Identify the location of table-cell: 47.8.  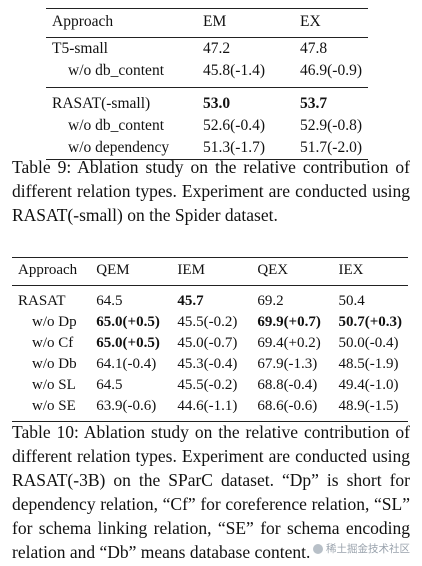
(314, 48).